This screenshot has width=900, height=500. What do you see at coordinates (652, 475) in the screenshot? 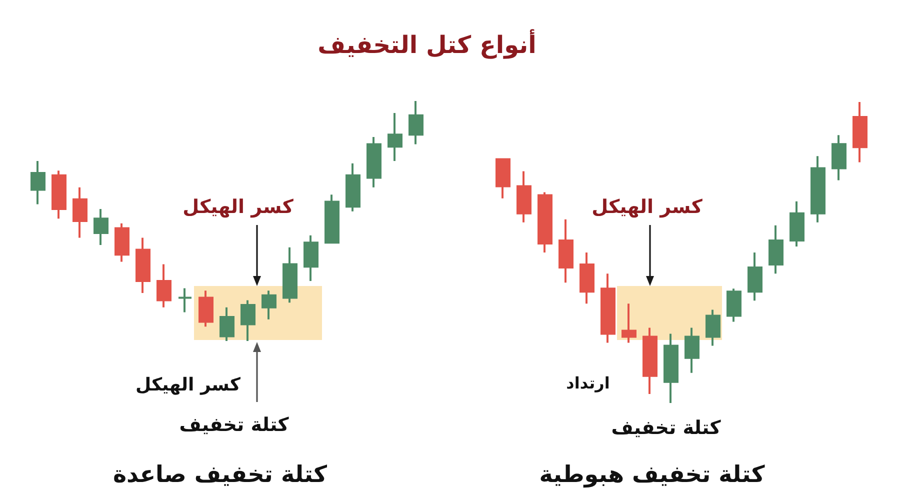
I see `x-axis-title: كتلة تخفيف هبوطية` at bounding box center [652, 475].